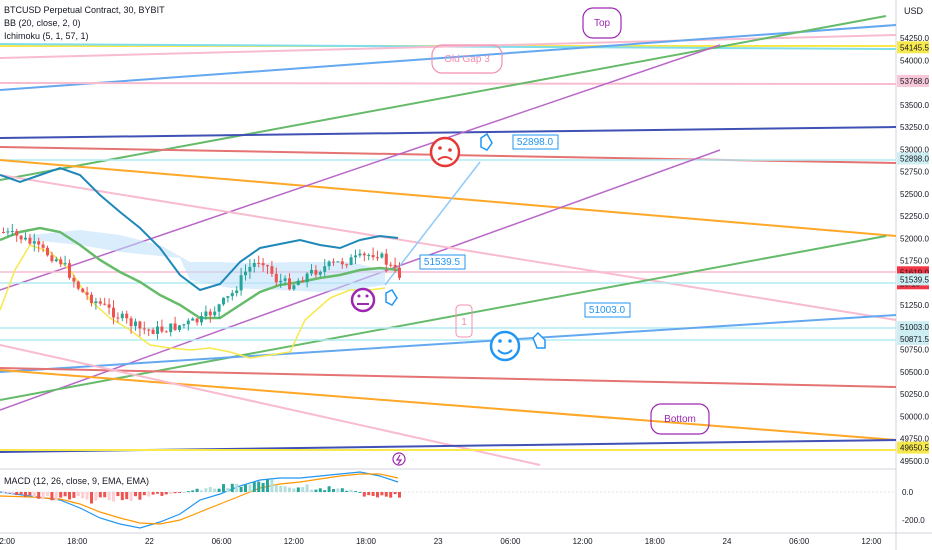  Describe the element at coordinates (77, 481) in the screenshot. I see `macd-legend: MACD (12, 26, close, 9, EMA, EMA)` at that location.